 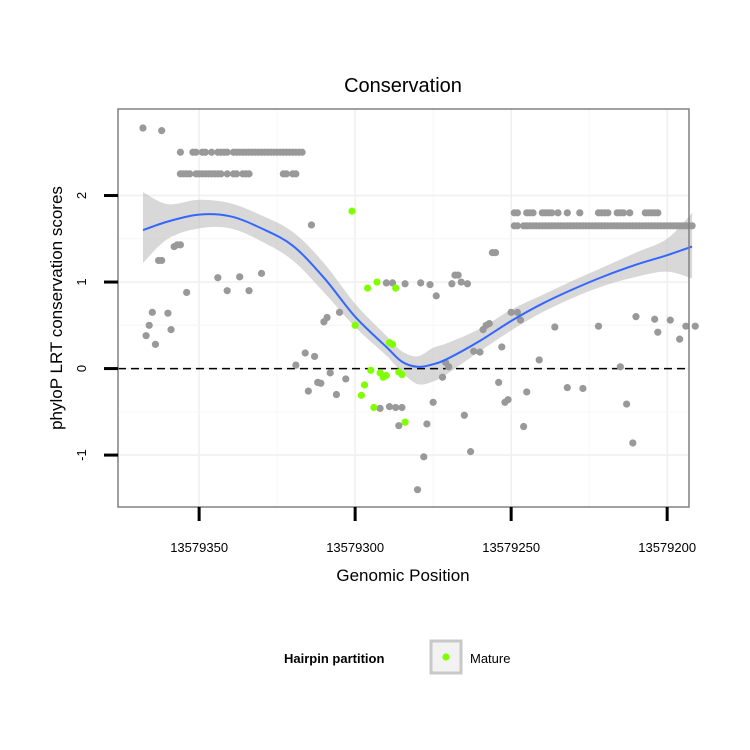 What do you see at coordinates (433, 531) in the screenshot?
I see `x-axis-ticks: 13579350 13579300 13579250 13579200` at bounding box center [433, 531].